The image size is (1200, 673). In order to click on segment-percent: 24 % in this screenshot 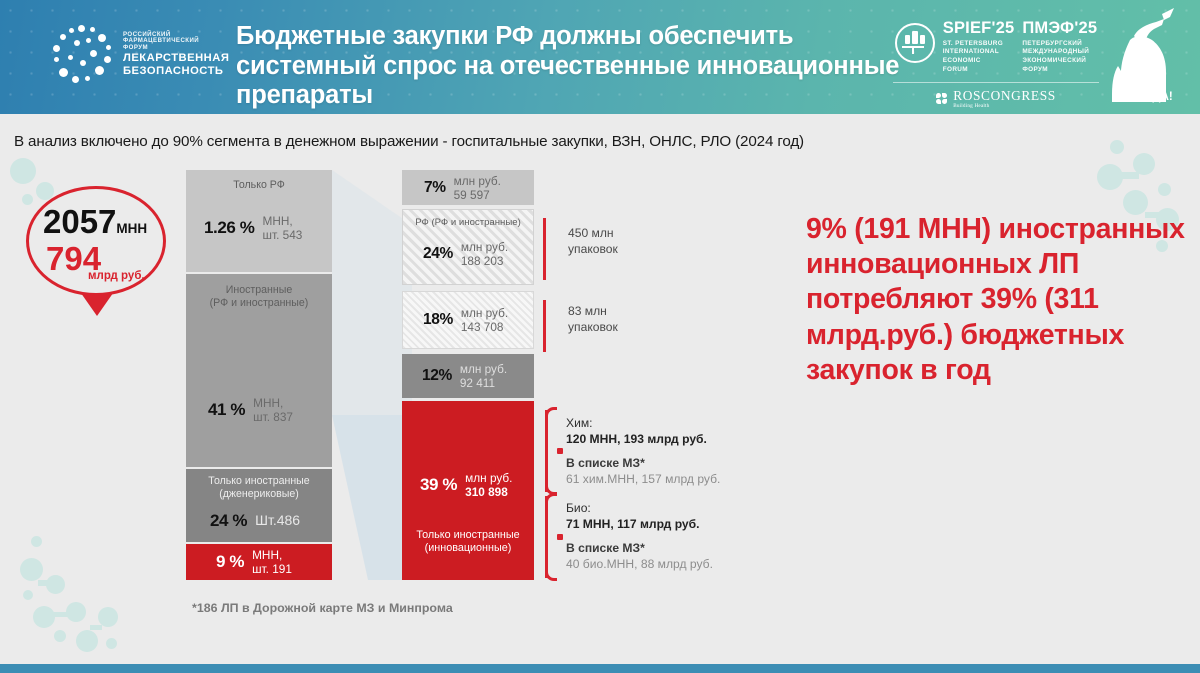, I will do `click(229, 520)`.